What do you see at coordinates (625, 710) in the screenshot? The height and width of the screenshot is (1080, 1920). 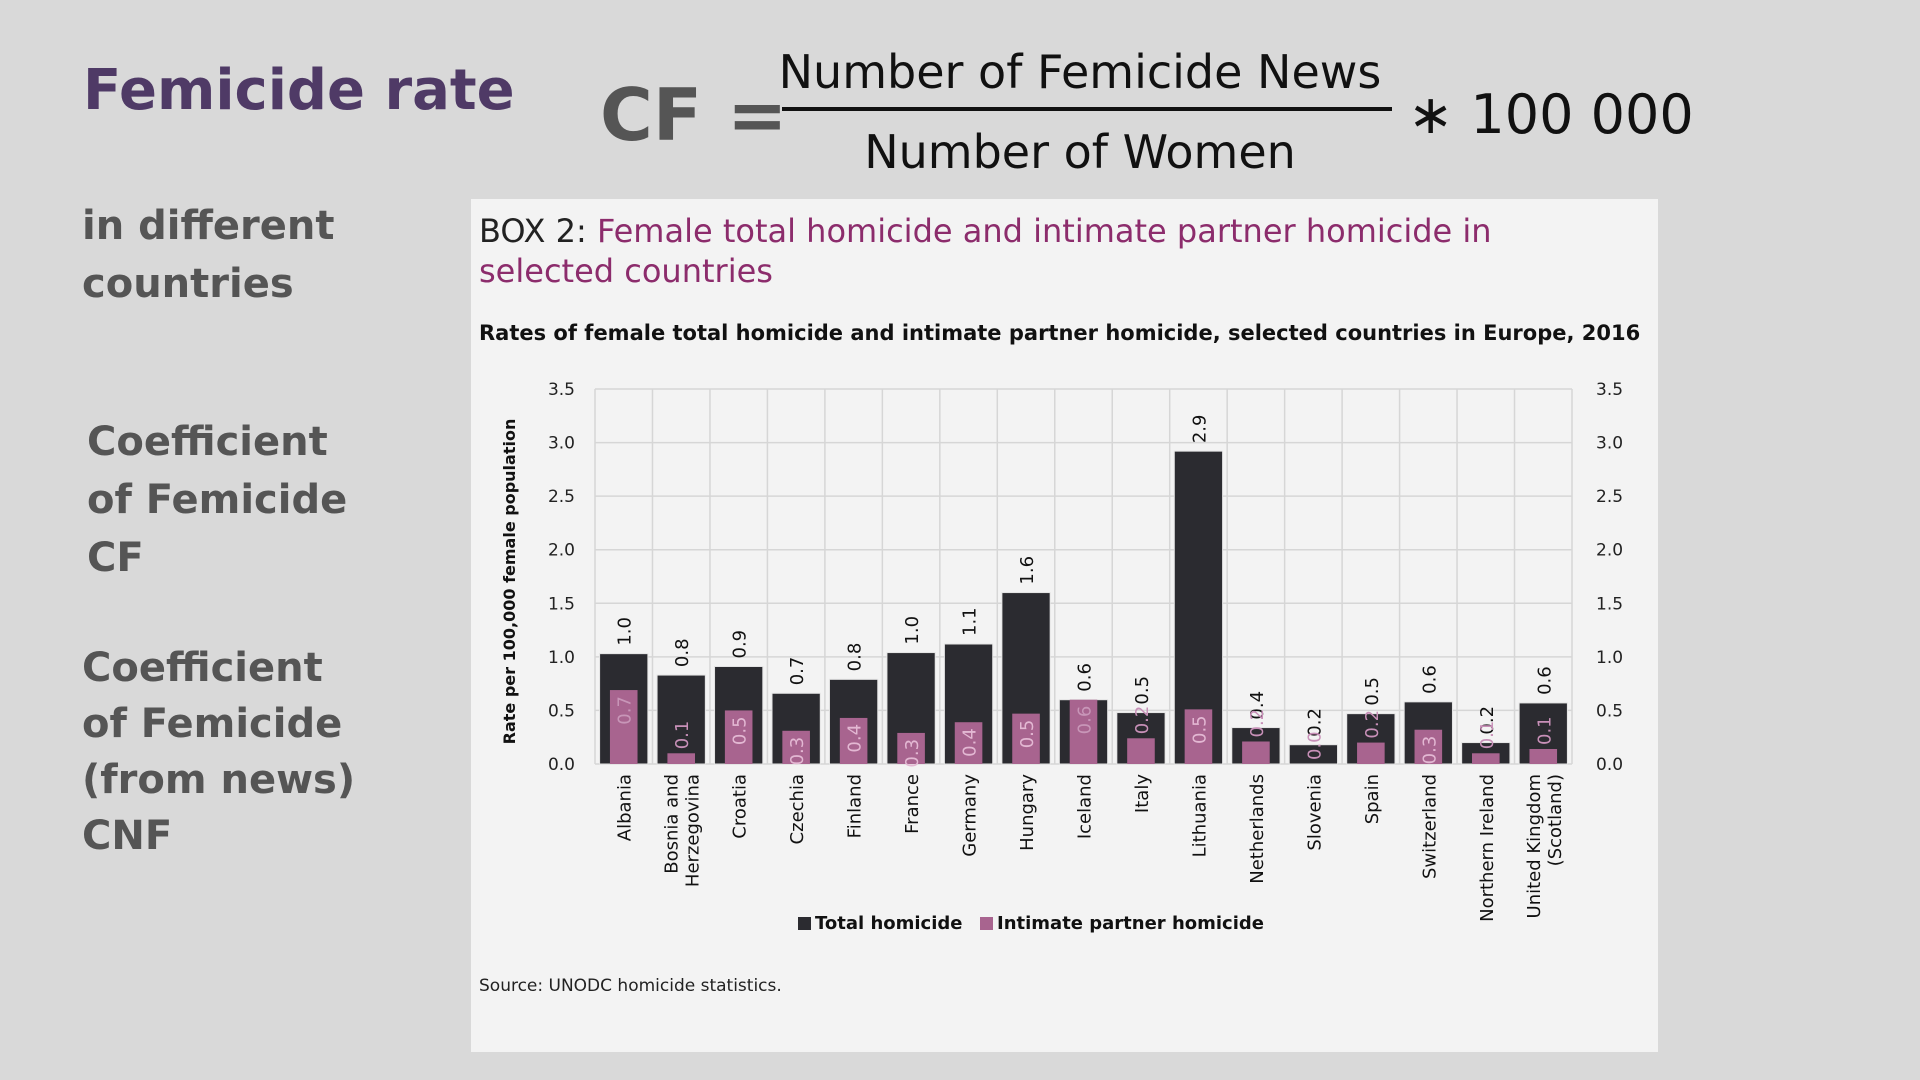 I see `data-label-intimate-partner: 0.7` at bounding box center [625, 710].